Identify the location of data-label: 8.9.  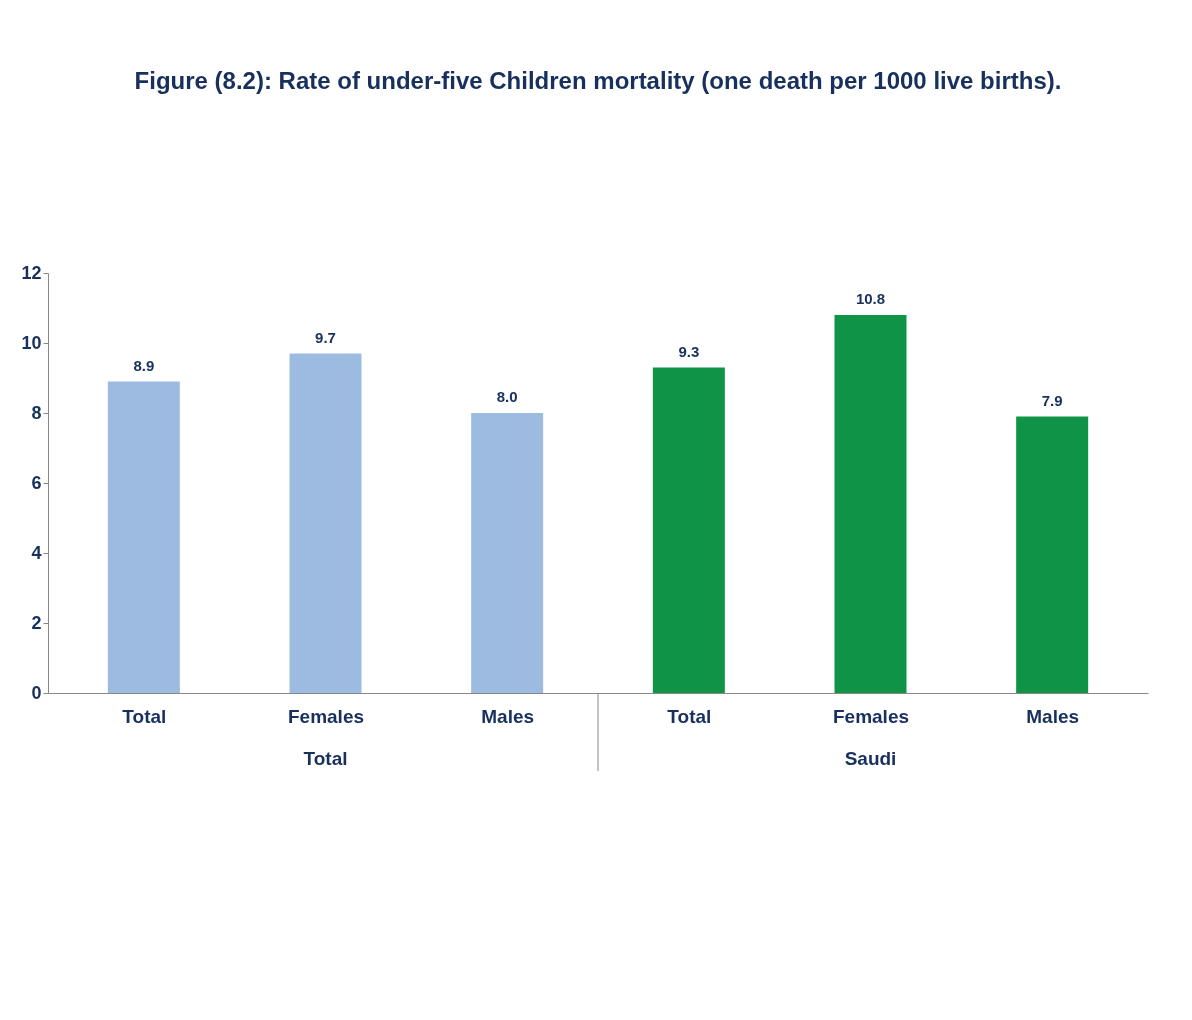
(144, 365).